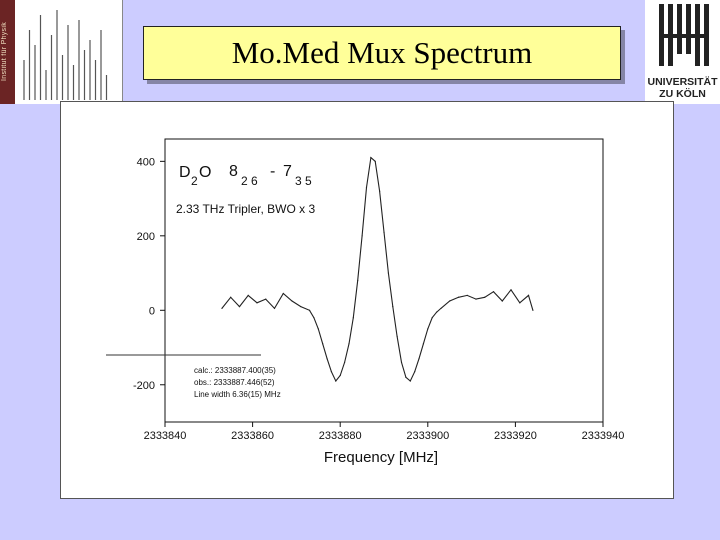 Image resolution: width=720 pixels, height=540 pixels. Describe the element at coordinates (303, 181) in the screenshot. I see `annot-lower-sub: 3 5` at that location.